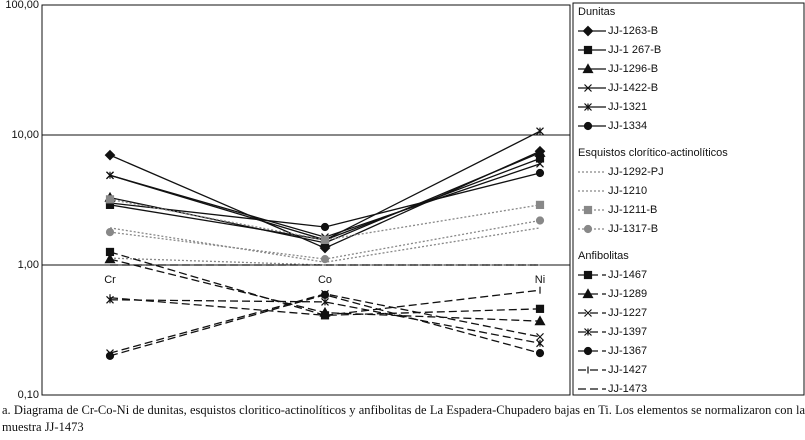 The width and height of the screenshot is (805, 440). I want to click on y-tick-label: 10,00, so click(25, 135).